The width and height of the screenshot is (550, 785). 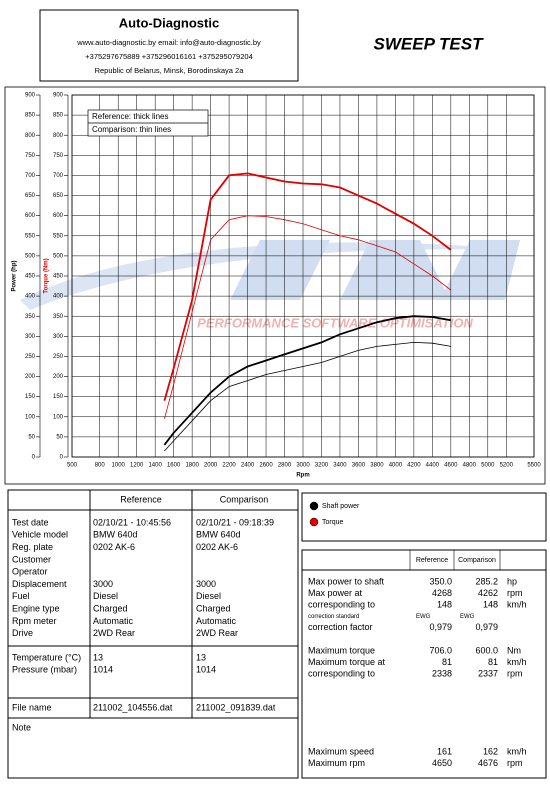 What do you see at coordinates (451, 466) in the screenshot?
I see `x-tick-label: 4600` at bounding box center [451, 466].